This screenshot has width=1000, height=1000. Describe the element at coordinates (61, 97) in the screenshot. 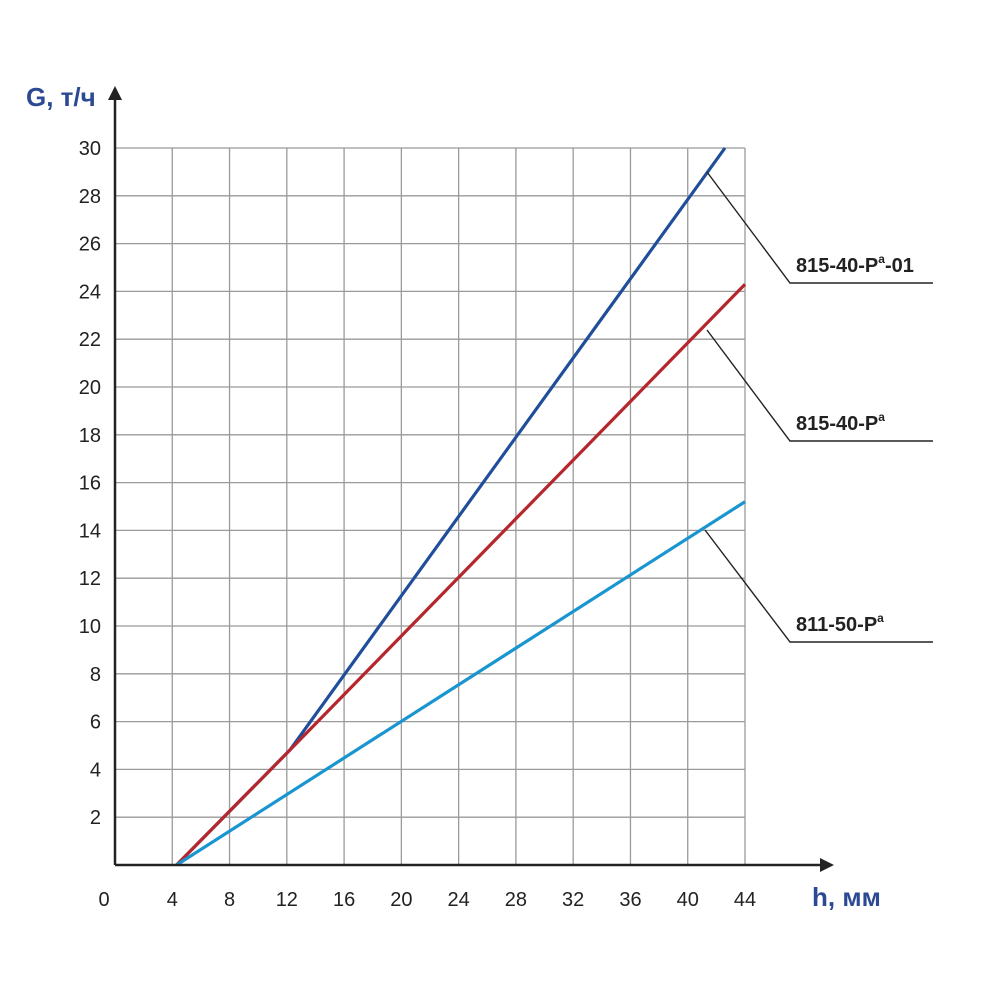

I see `y-axis-title: G, т/ч` at that location.